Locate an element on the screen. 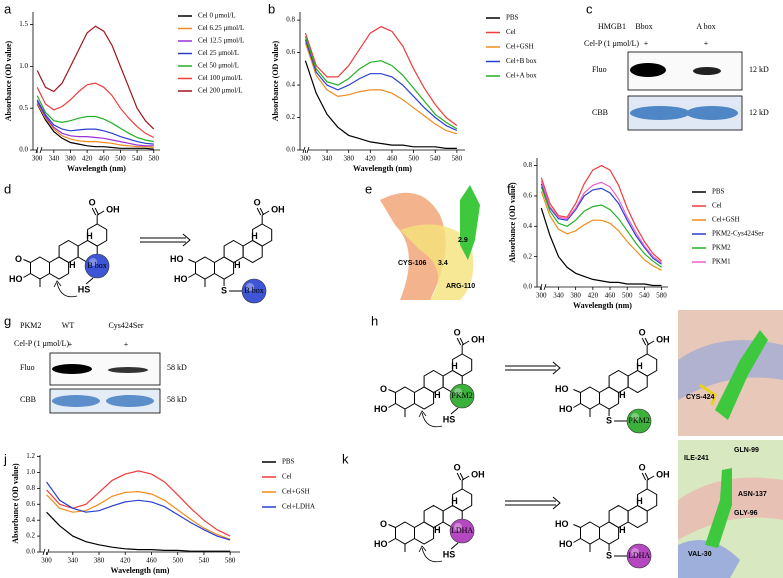 Image resolution: width=783 pixels, height=578 pixels. x-tick-label: 500 is located at coordinates (627, 296).